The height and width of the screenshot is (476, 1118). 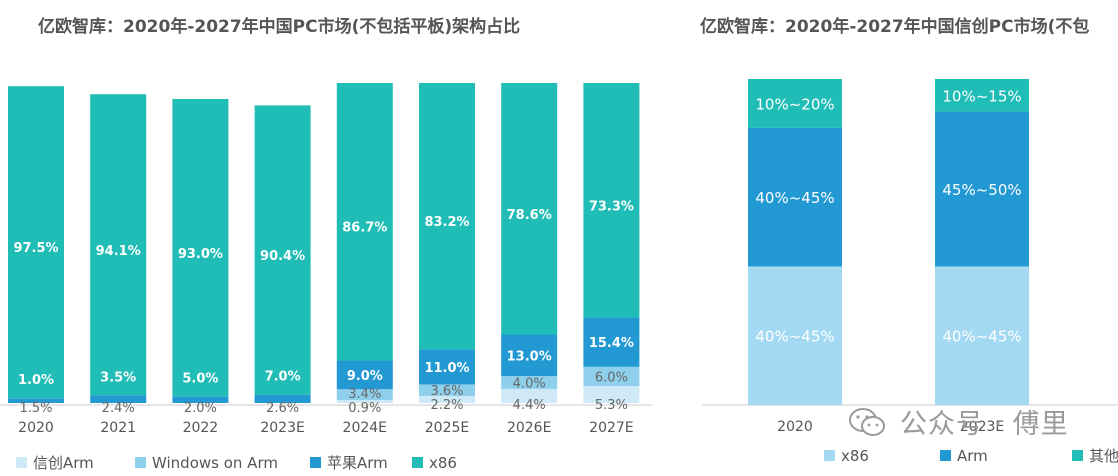 What do you see at coordinates (282, 256) in the screenshot?
I see `data-label-x86: 90.4%` at bounding box center [282, 256].